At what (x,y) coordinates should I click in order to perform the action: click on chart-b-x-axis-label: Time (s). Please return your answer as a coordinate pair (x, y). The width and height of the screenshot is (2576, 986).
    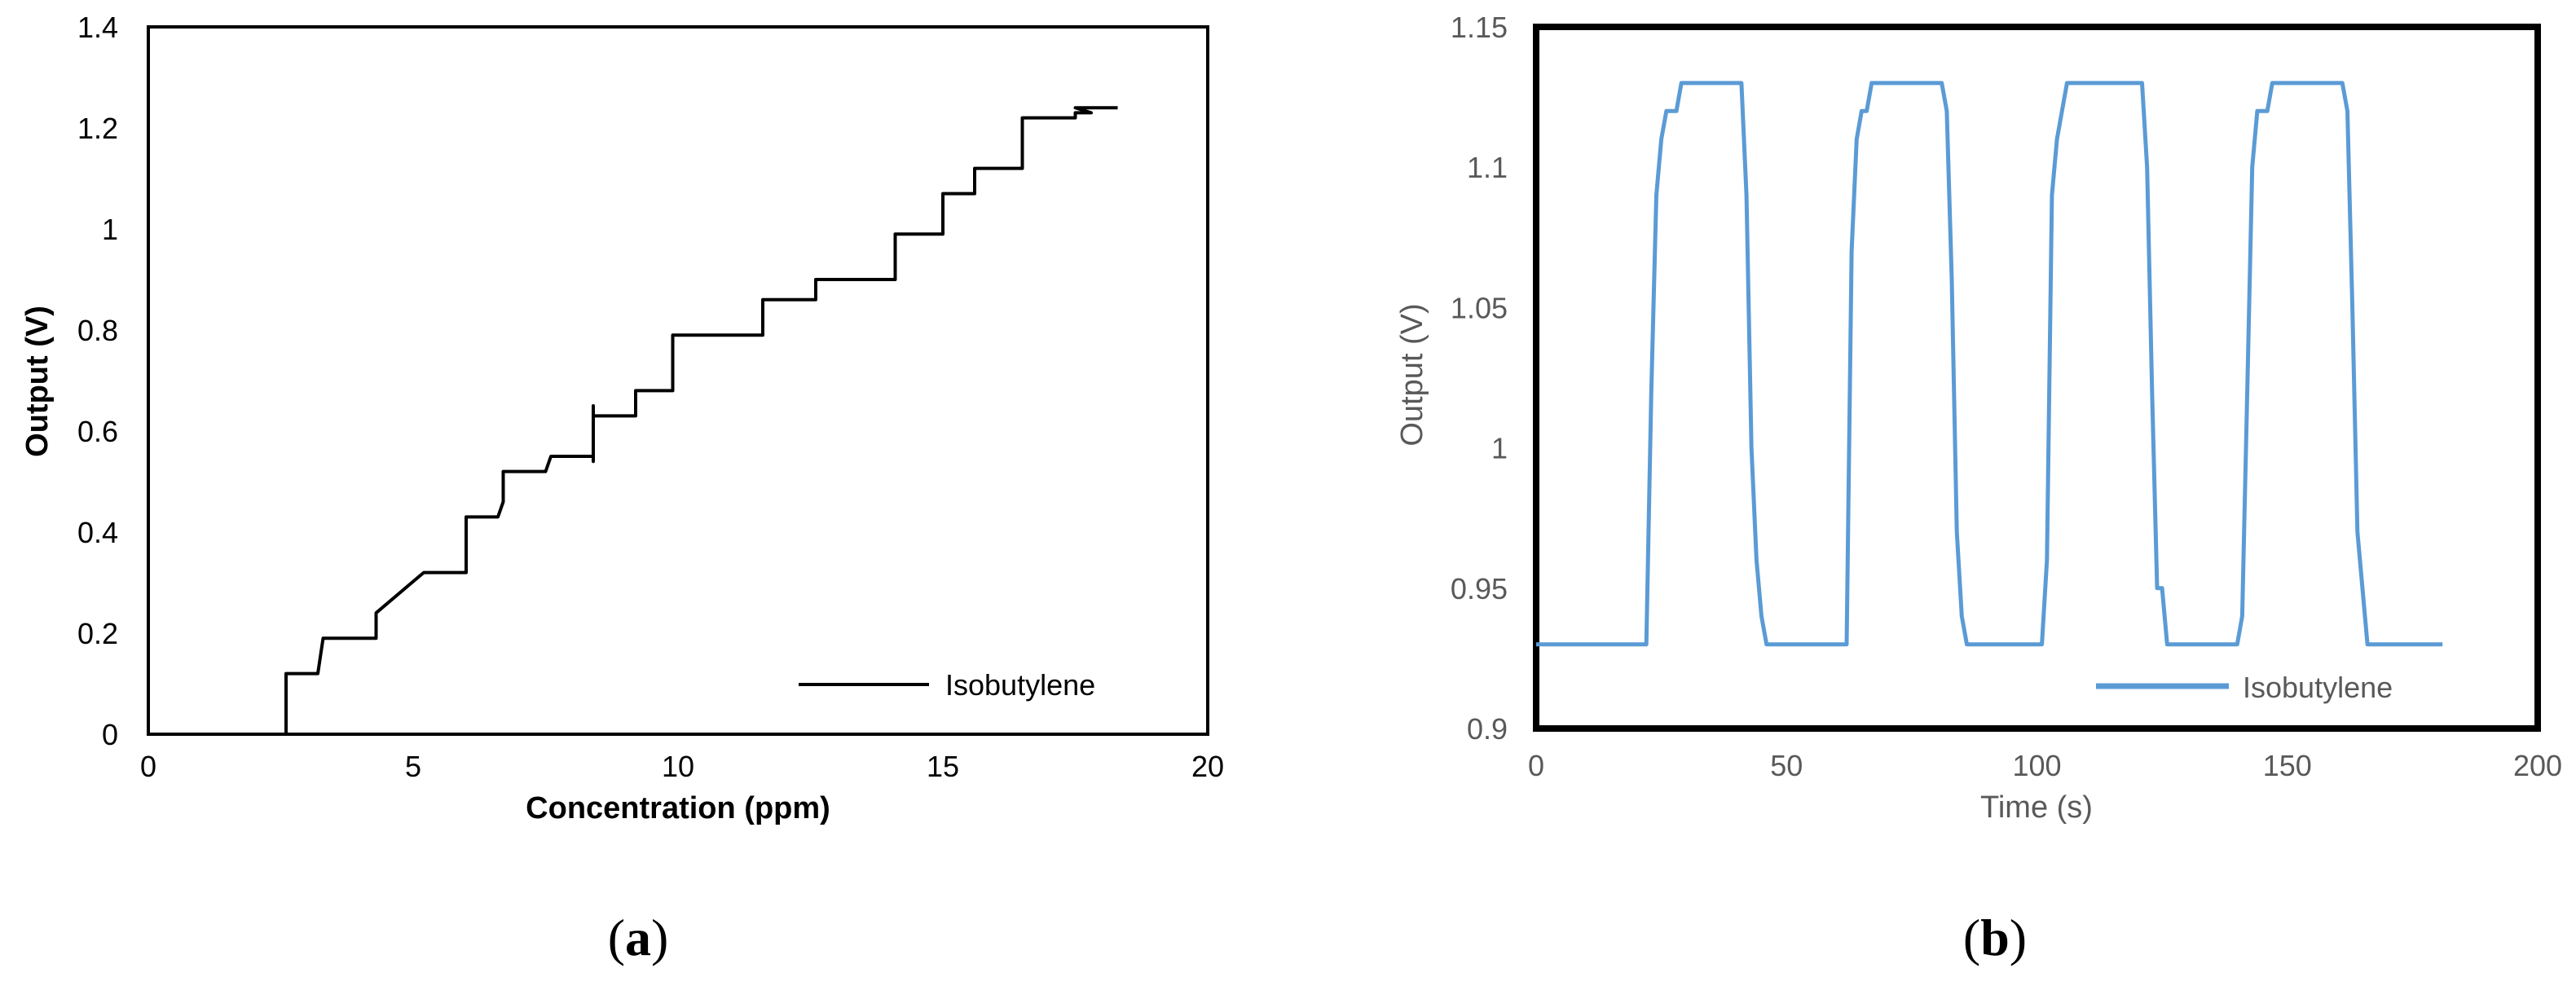
    Looking at the image, I should click on (2036, 807).